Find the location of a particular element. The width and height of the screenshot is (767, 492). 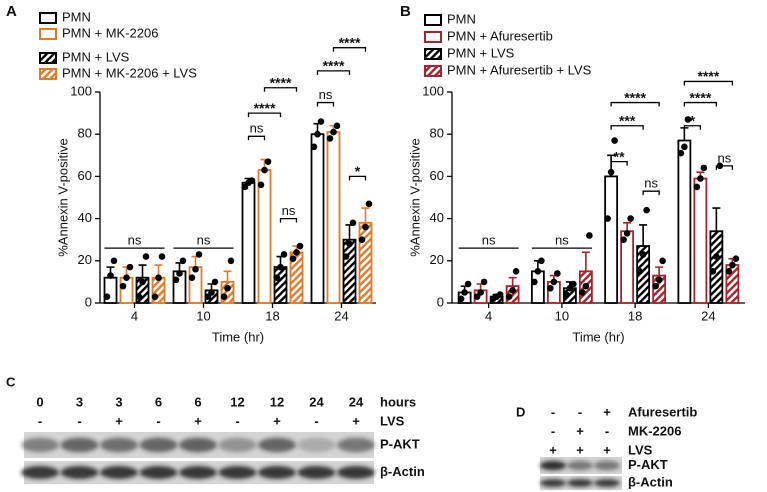

x-tick-label: 18 is located at coordinates (272, 315).